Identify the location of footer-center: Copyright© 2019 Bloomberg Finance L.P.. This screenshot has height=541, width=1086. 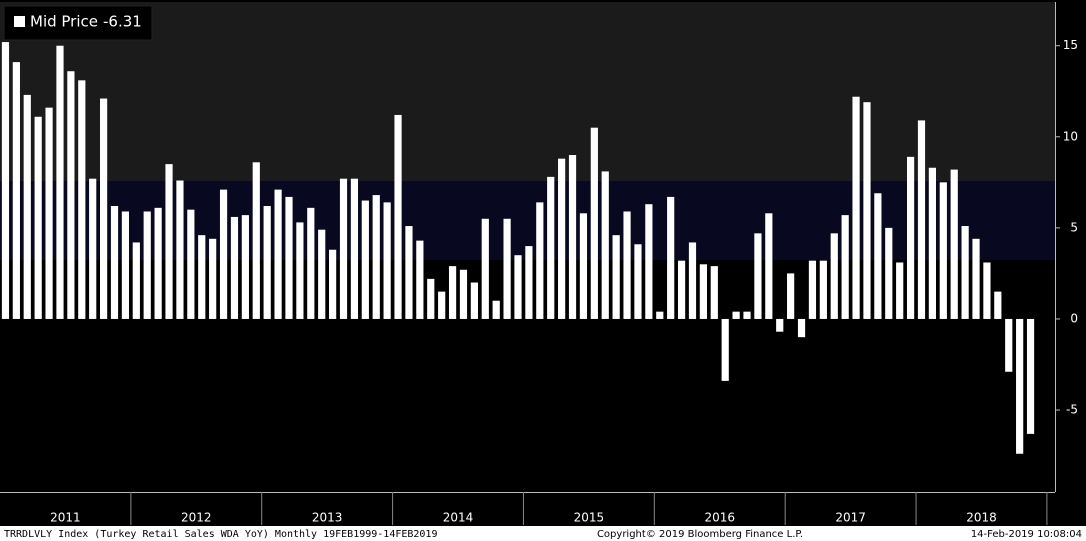
(700, 534).